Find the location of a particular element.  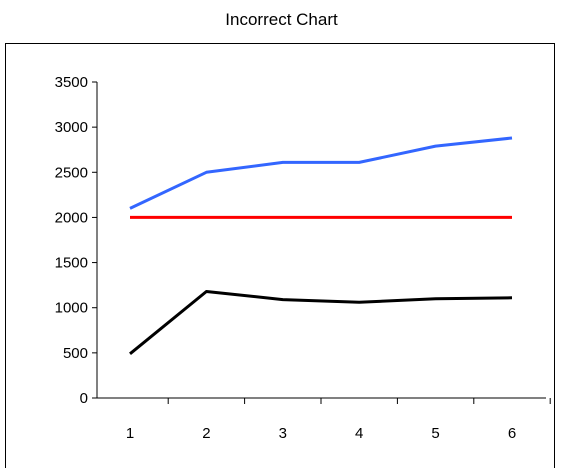

y-tick-label: 3500 is located at coordinates (71, 82).